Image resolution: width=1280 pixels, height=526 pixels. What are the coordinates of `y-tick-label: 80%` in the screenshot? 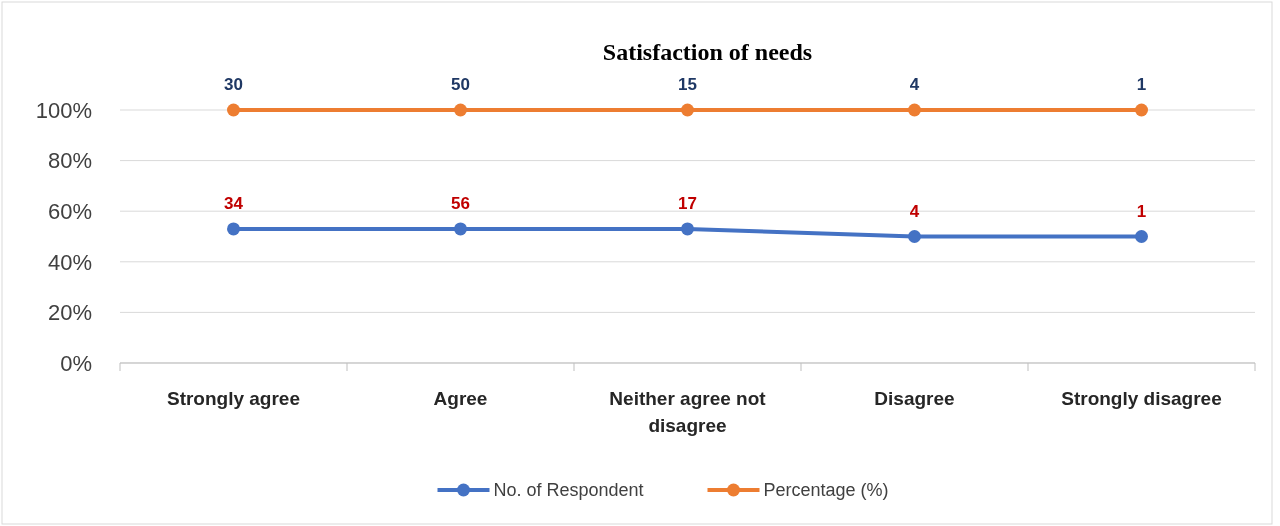 It's located at (69, 161).